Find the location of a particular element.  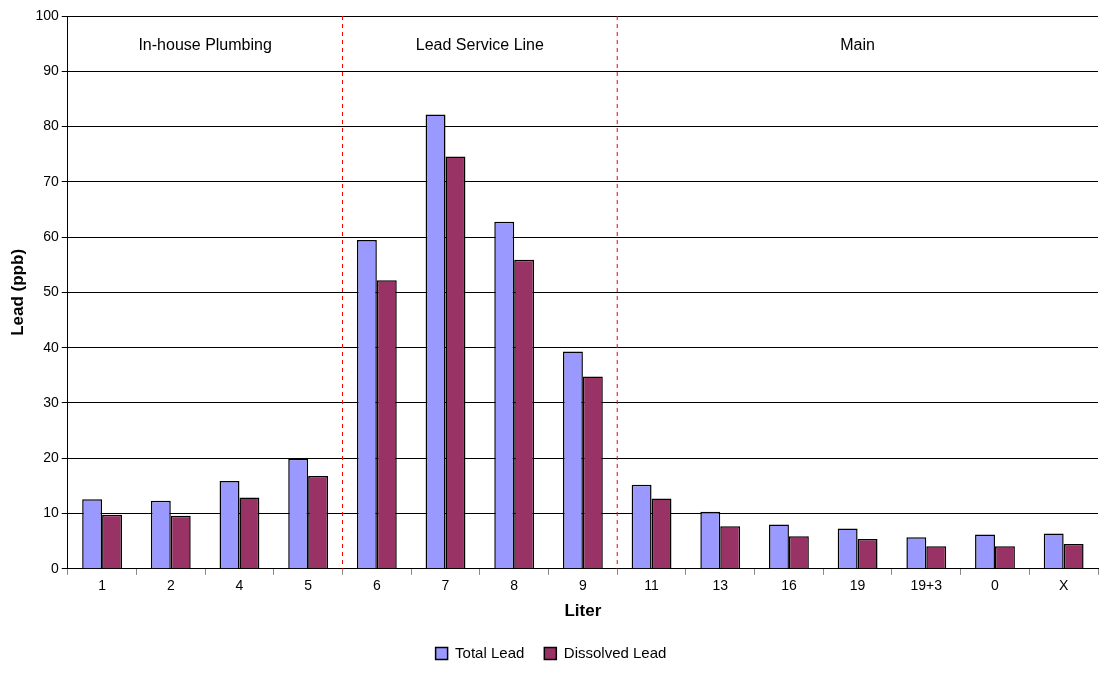

y-tick-label: 80 is located at coordinates (51, 125).